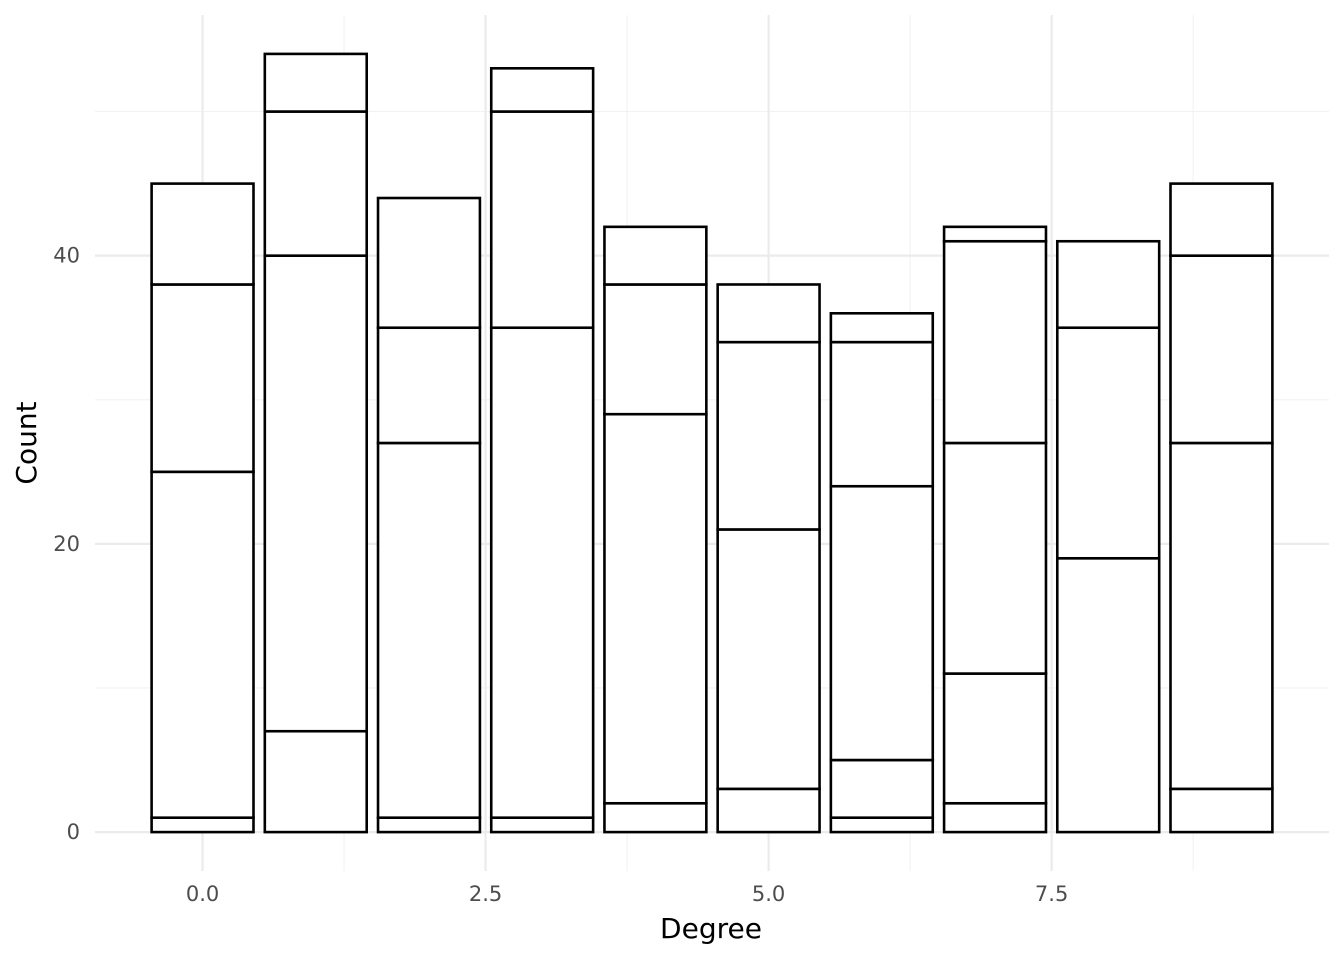  What do you see at coordinates (73, 832) in the screenshot?
I see `y-tick-label: 0` at bounding box center [73, 832].